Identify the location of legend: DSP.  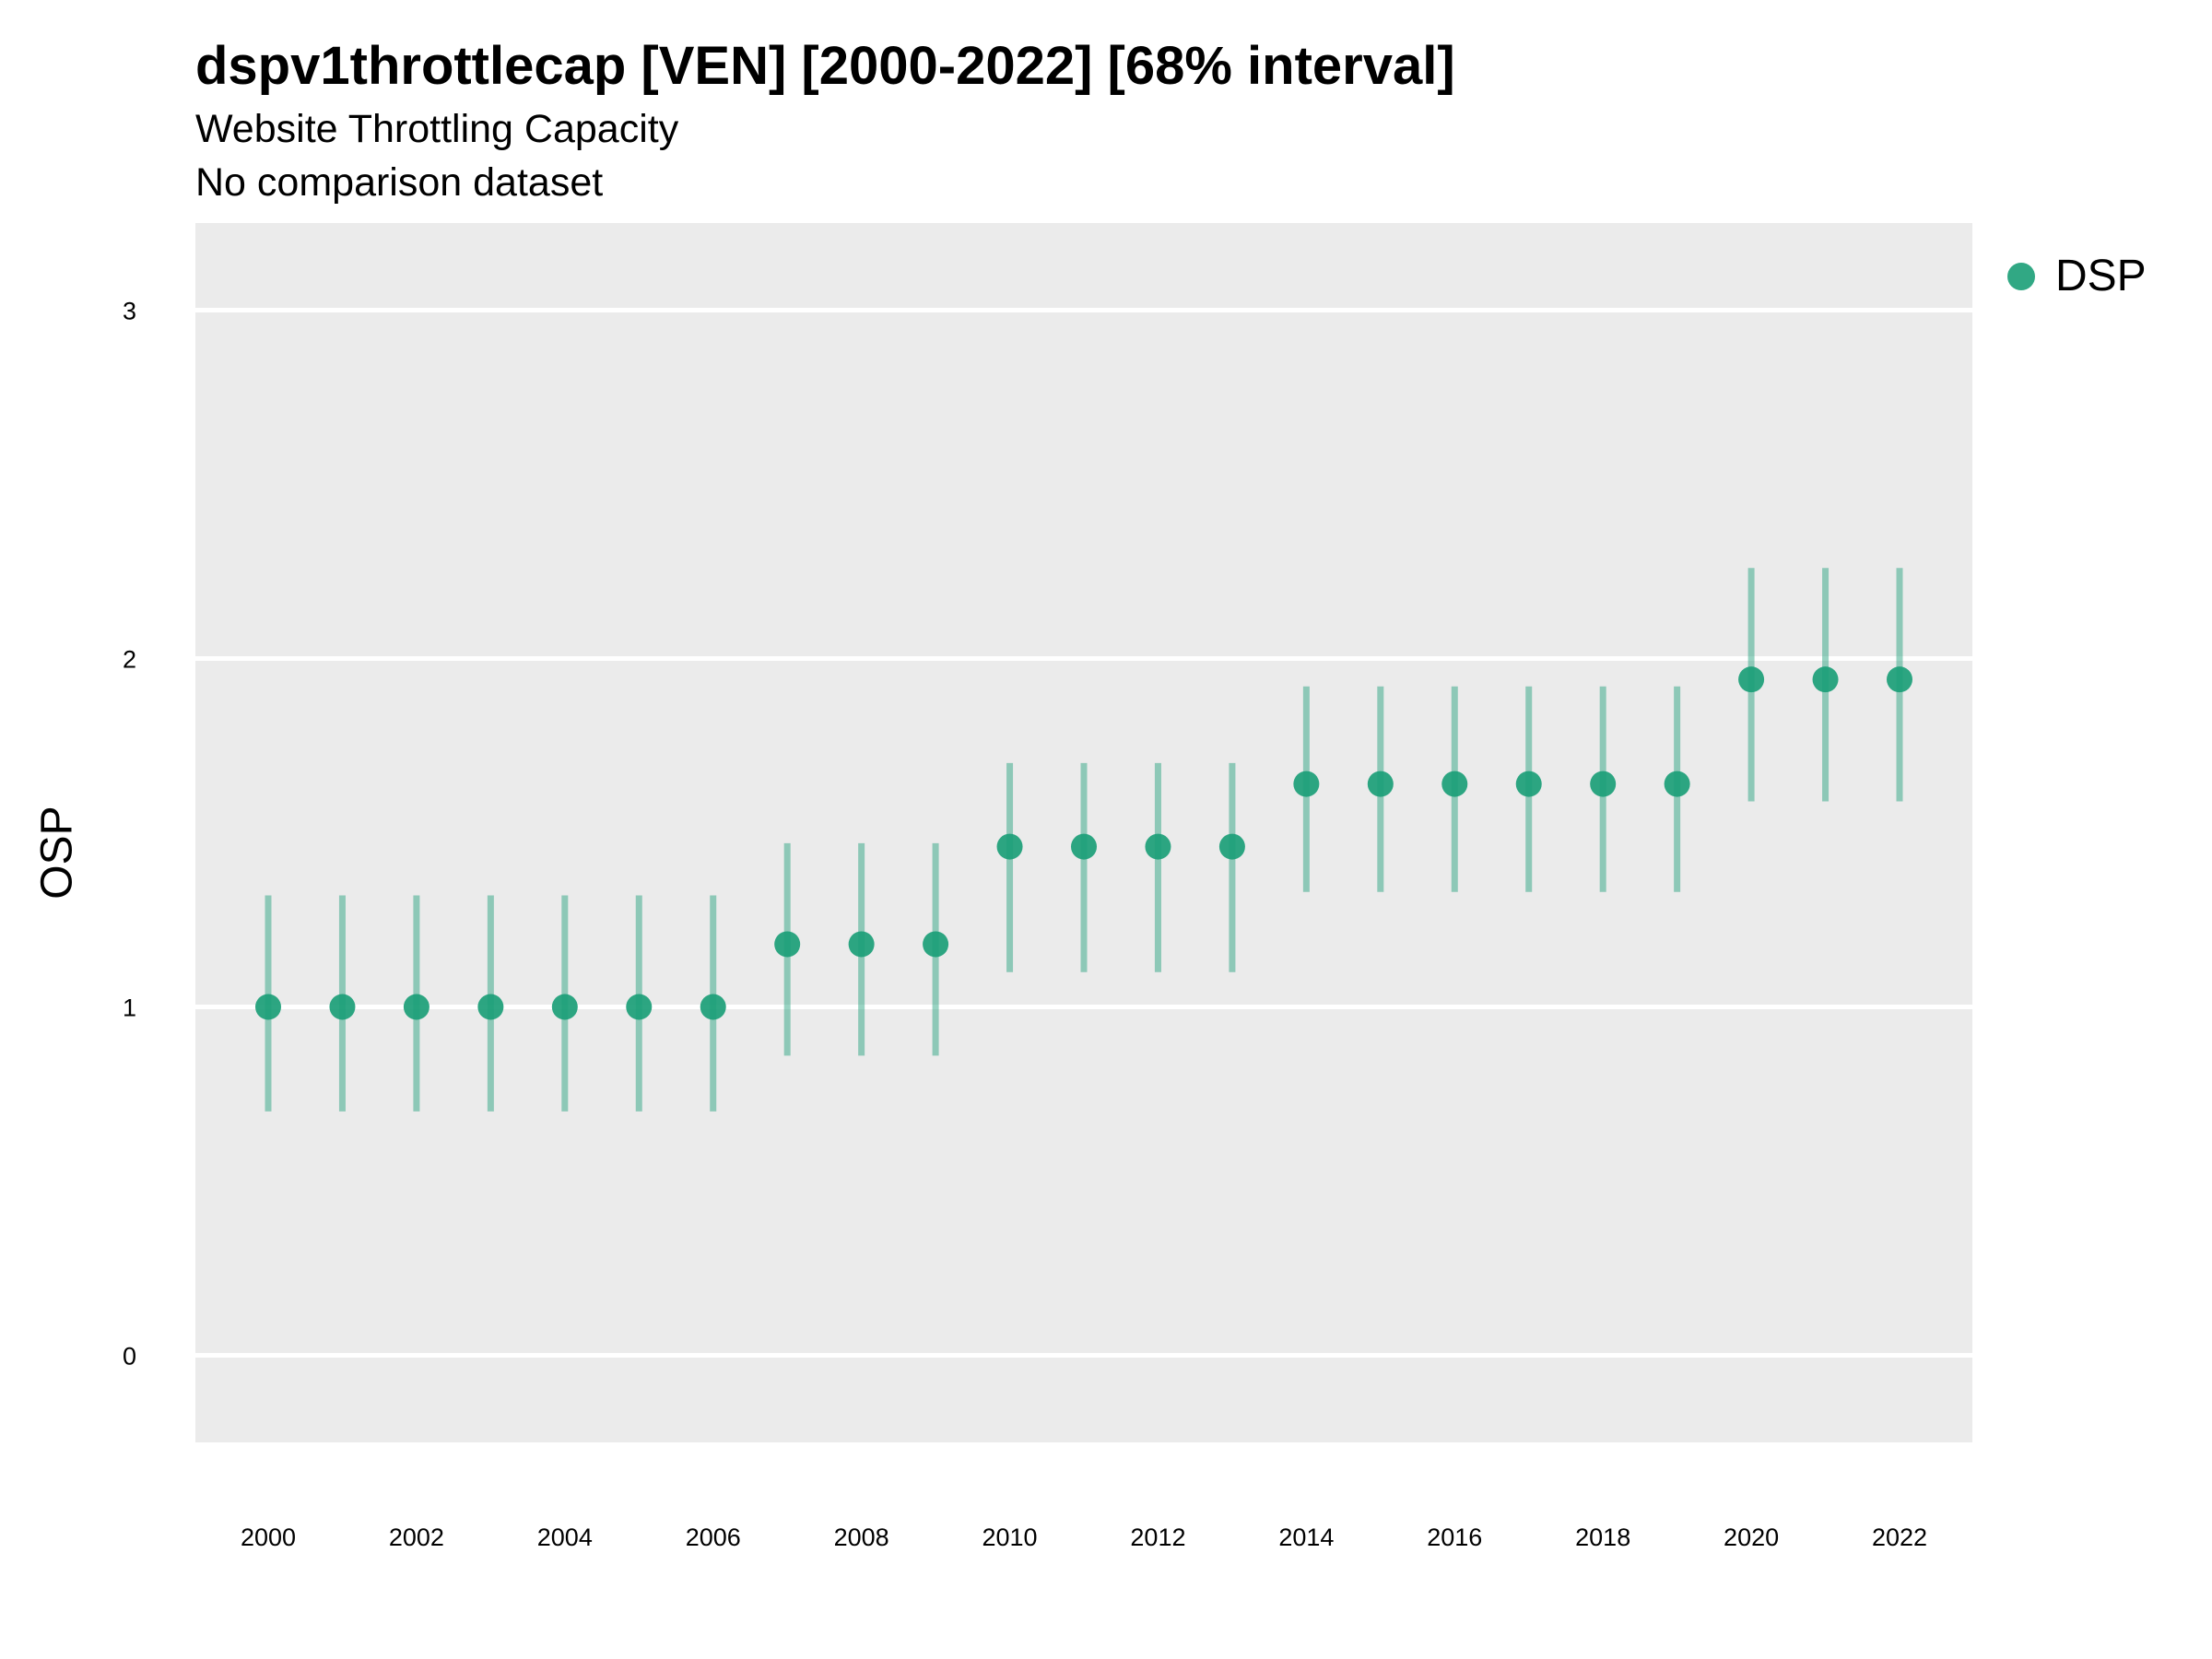
(2077, 276).